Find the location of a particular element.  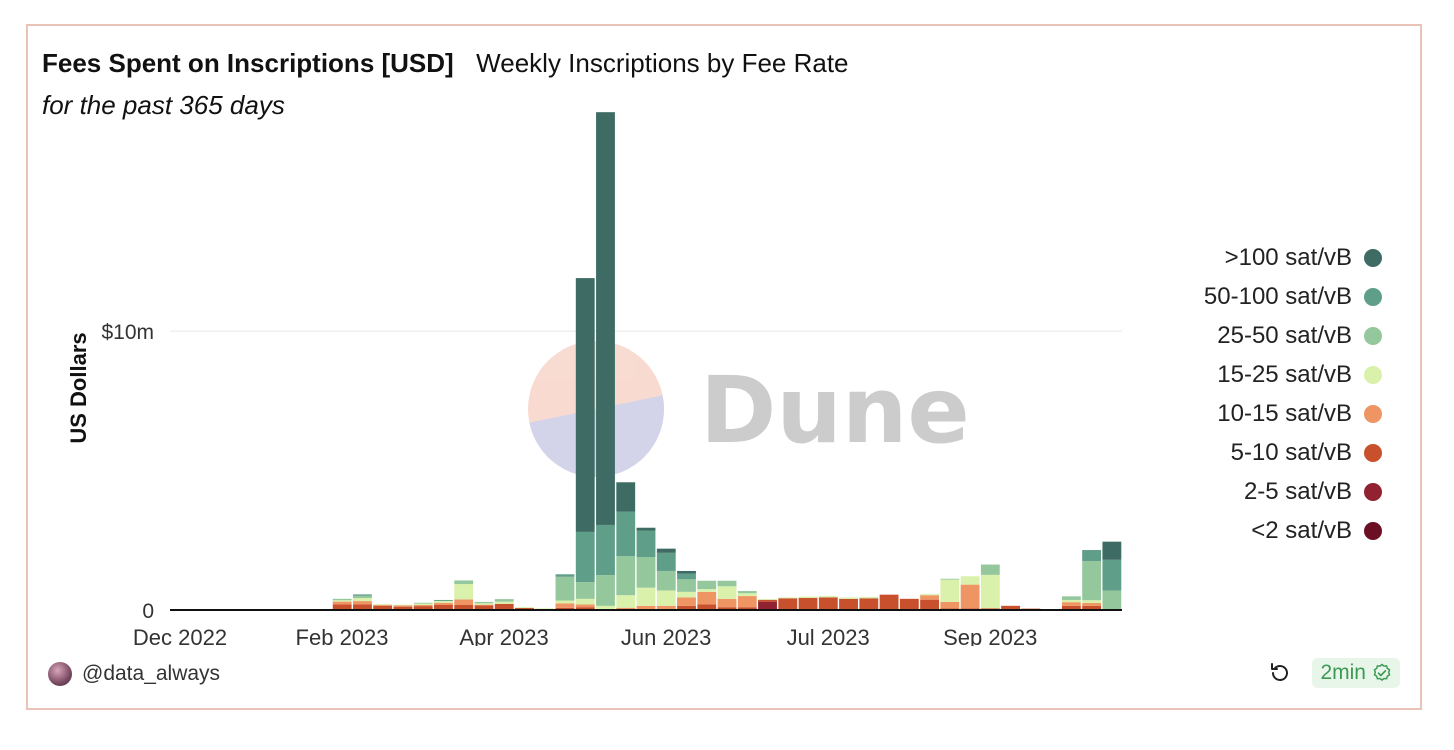

x-tick-label: Apr 2023 is located at coordinates (503, 635).